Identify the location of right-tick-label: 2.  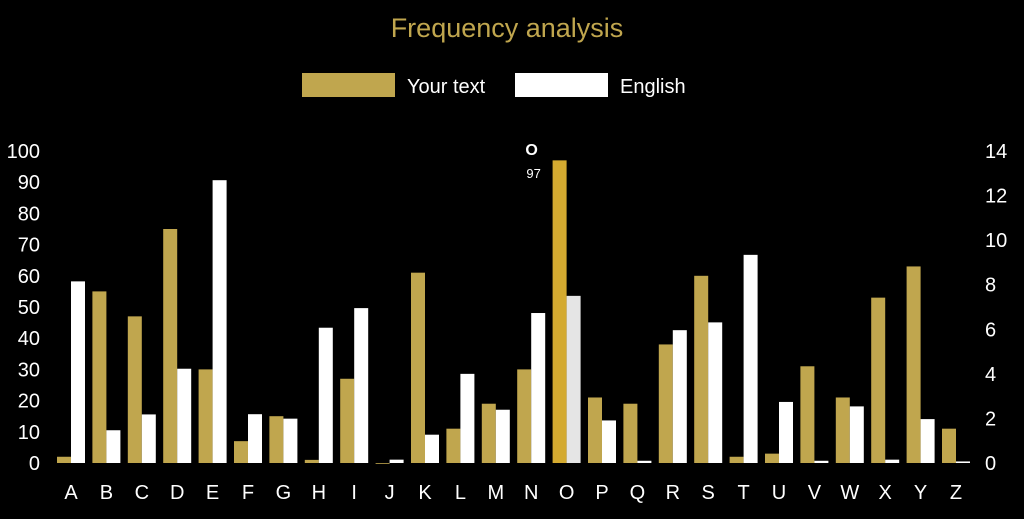
(990, 419).